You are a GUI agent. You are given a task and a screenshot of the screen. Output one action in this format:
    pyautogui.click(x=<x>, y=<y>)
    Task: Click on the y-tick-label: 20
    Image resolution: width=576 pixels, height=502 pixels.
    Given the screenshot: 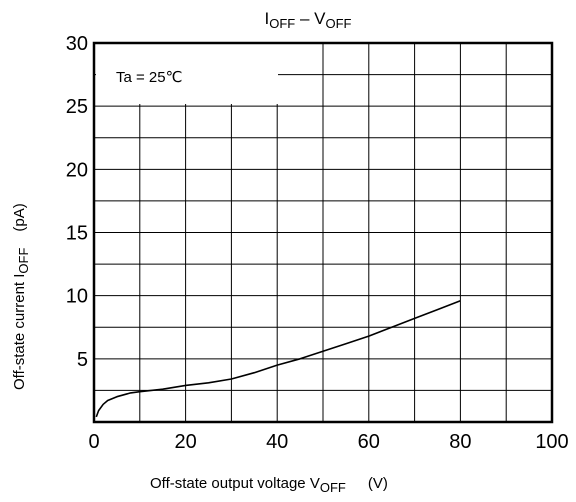 What is the action you would take?
    pyautogui.click(x=77, y=170)
    